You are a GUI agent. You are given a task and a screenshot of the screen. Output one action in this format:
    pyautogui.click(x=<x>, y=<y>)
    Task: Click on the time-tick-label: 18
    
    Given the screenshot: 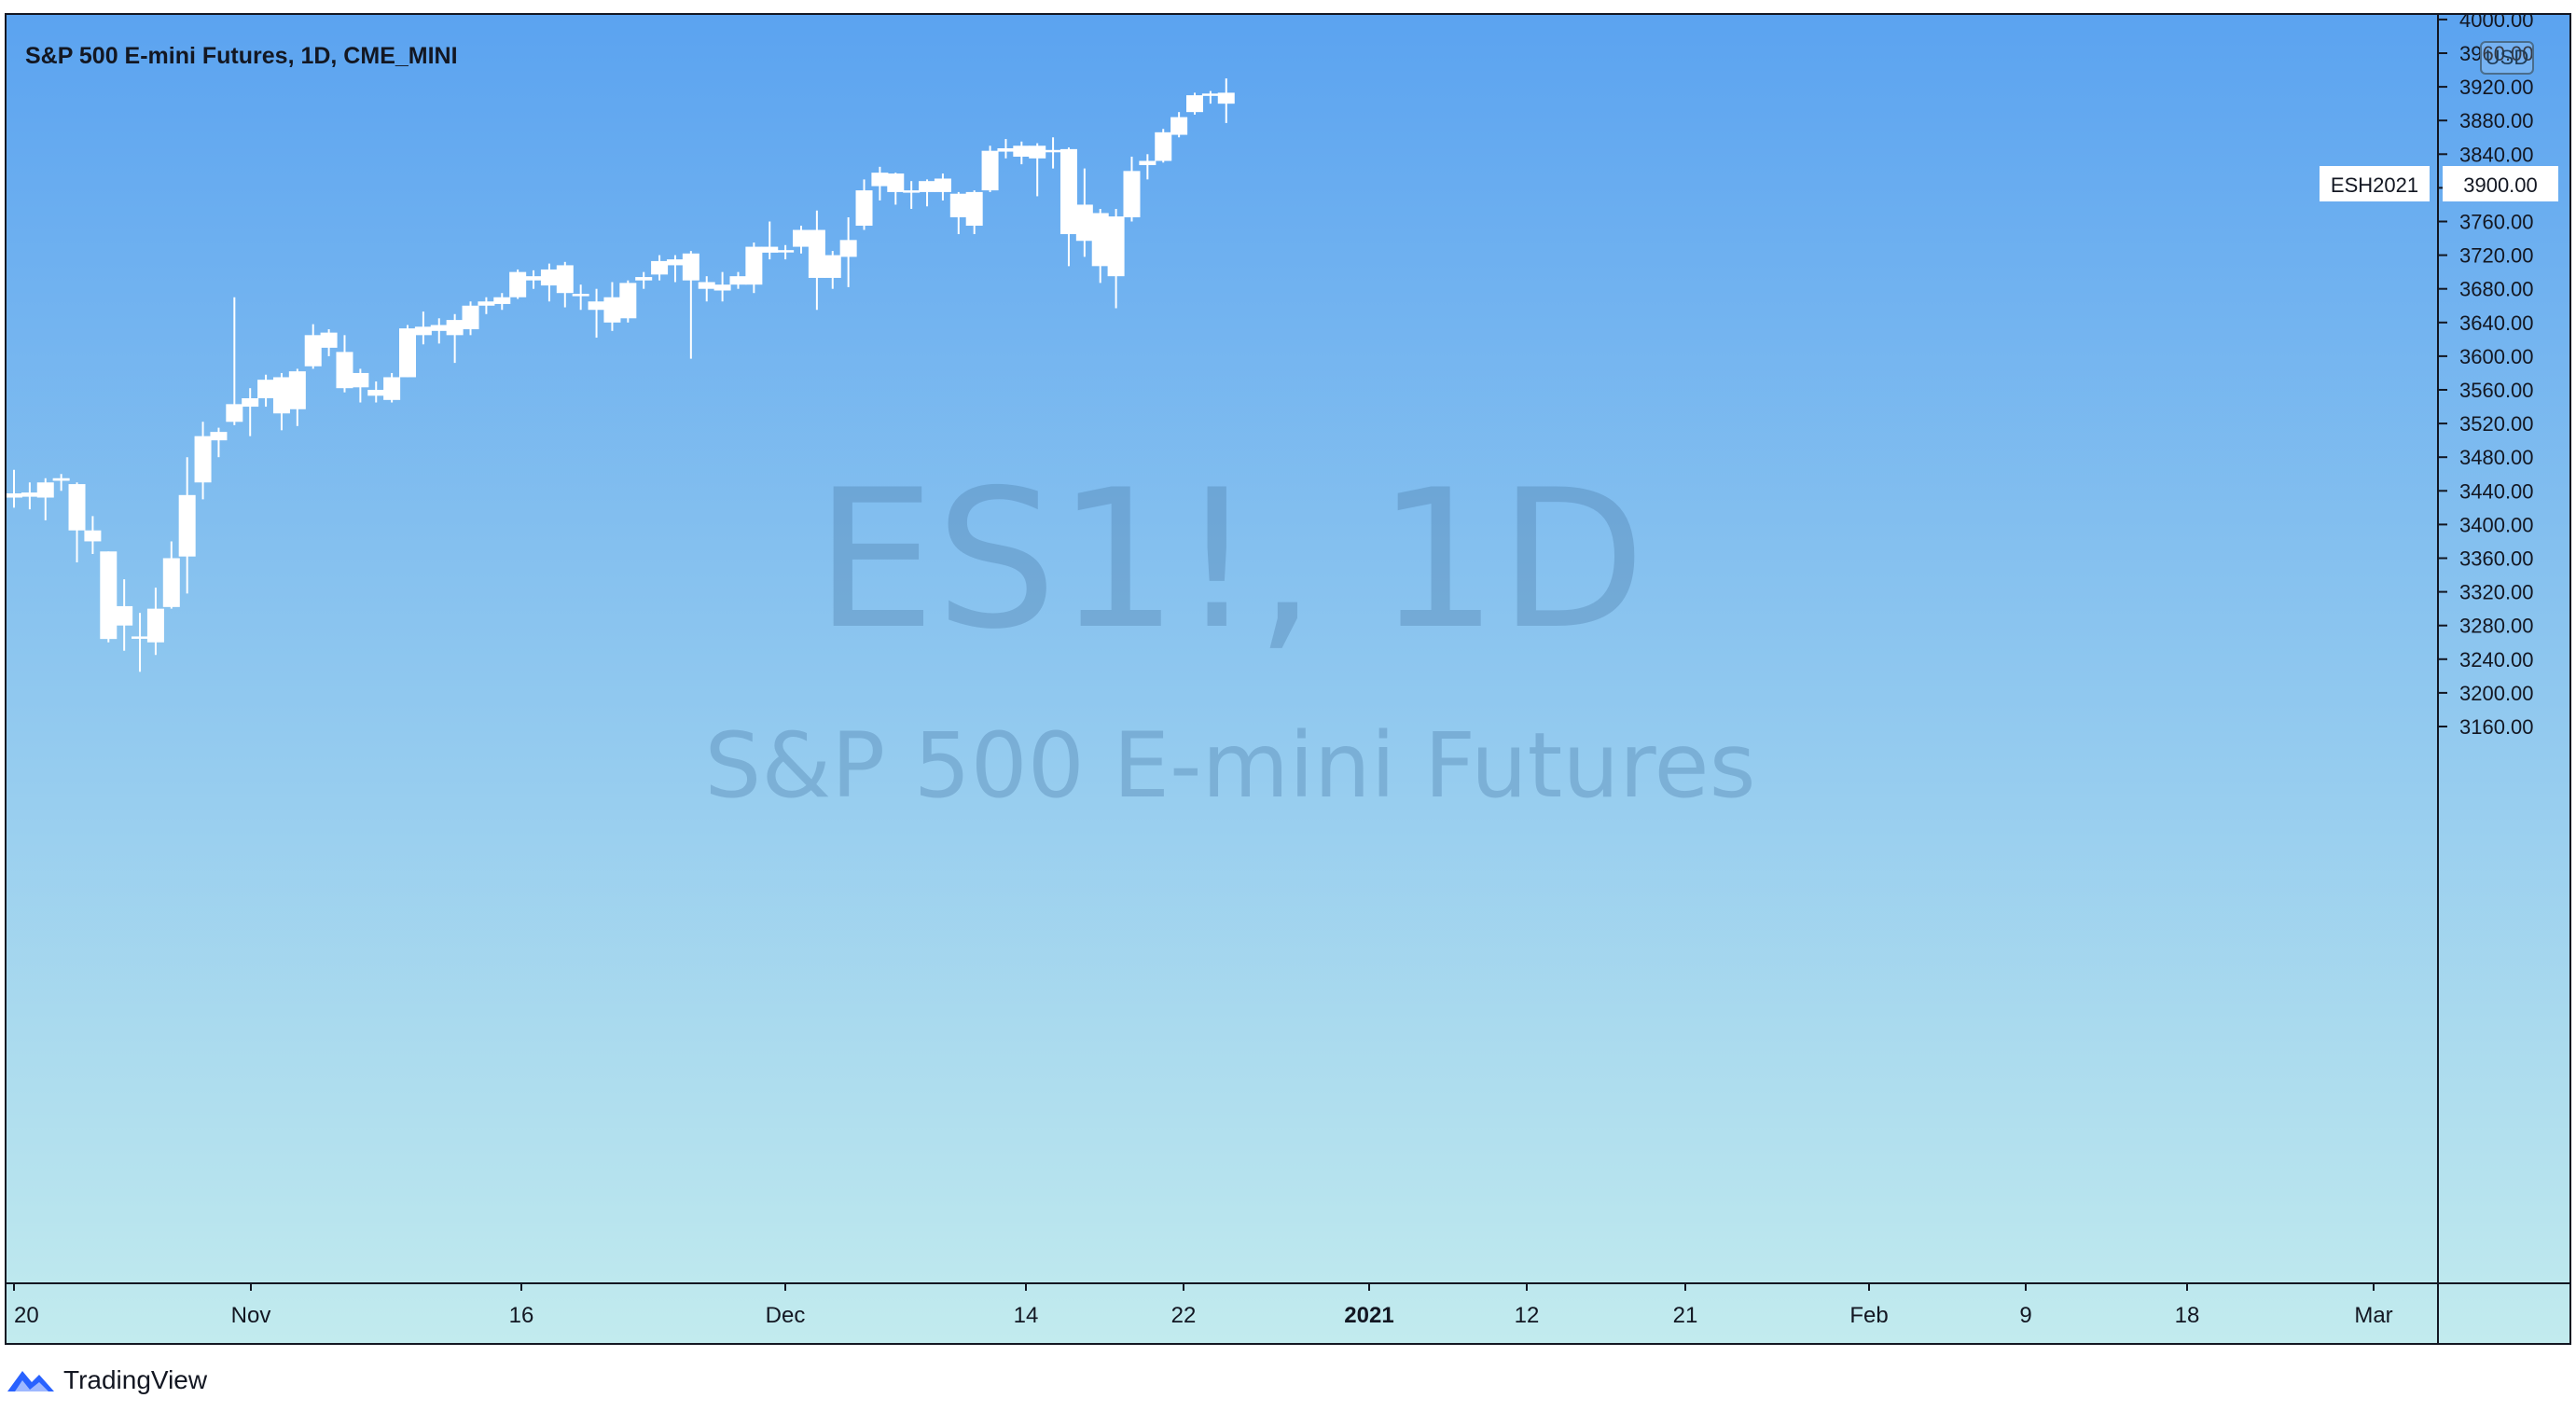 What is the action you would take?
    pyautogui.click(x=2187, y=1315)
    